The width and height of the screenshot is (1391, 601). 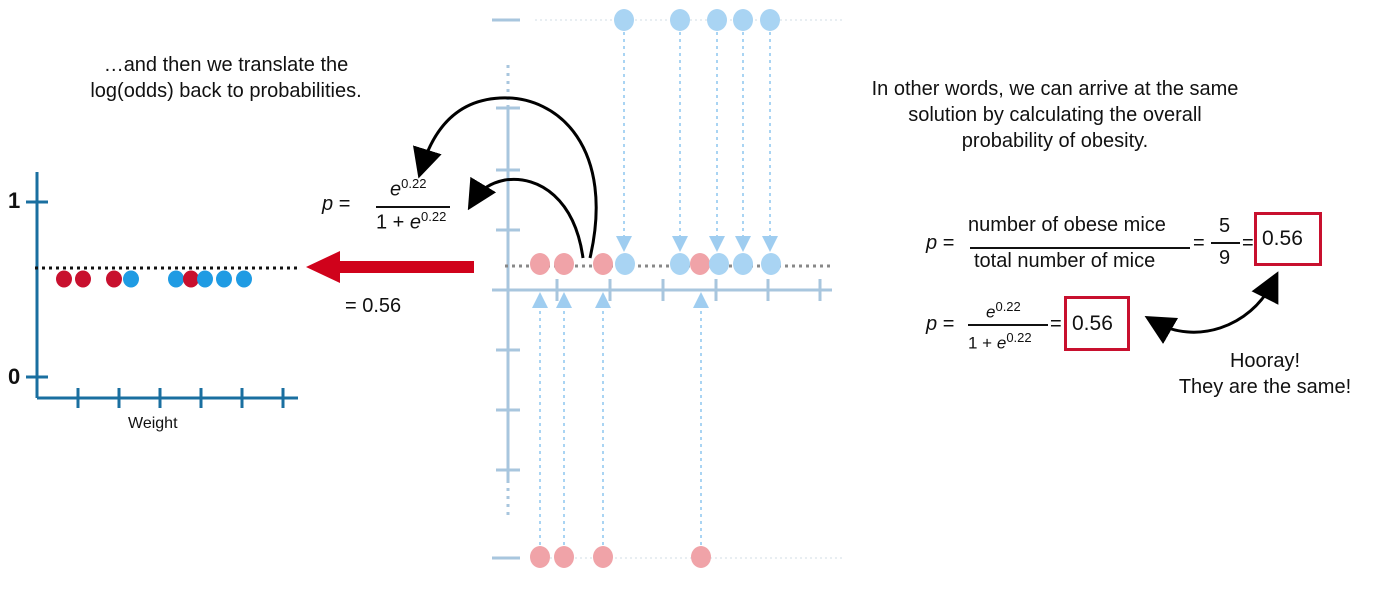 What do you see at coordinates (226, 65) in the screenshot?
I see `left-caption-line1: …and then we translate the` at bounding box center [226, 65].